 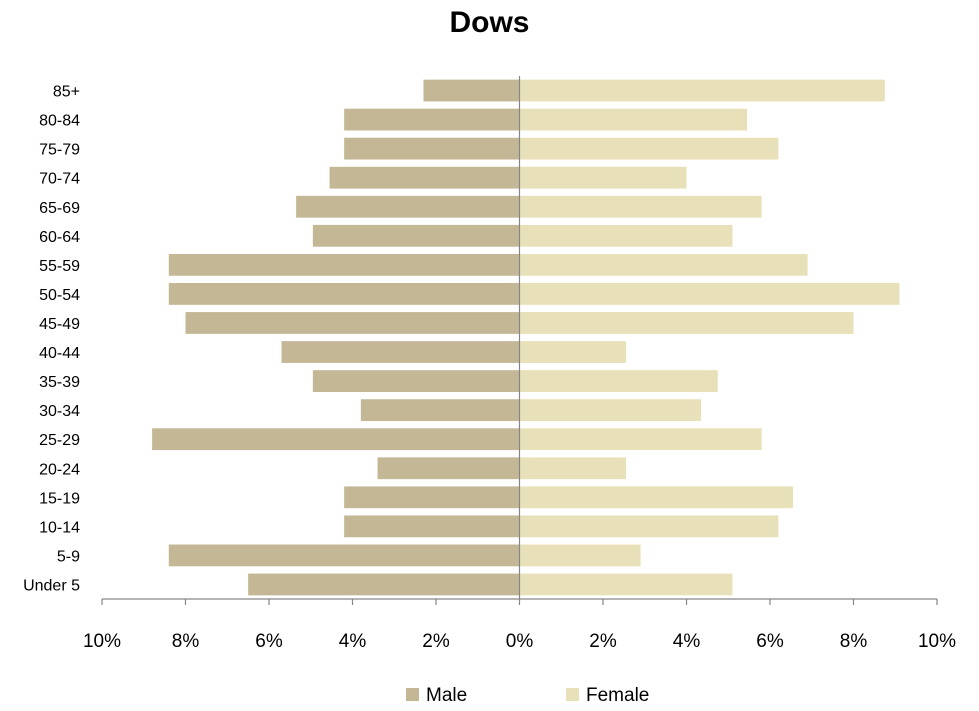 What do you see at coordinates (436, 641) in the screenshot?
I see `x-tick-label-4: 2%` at bounding box center [436, 641].